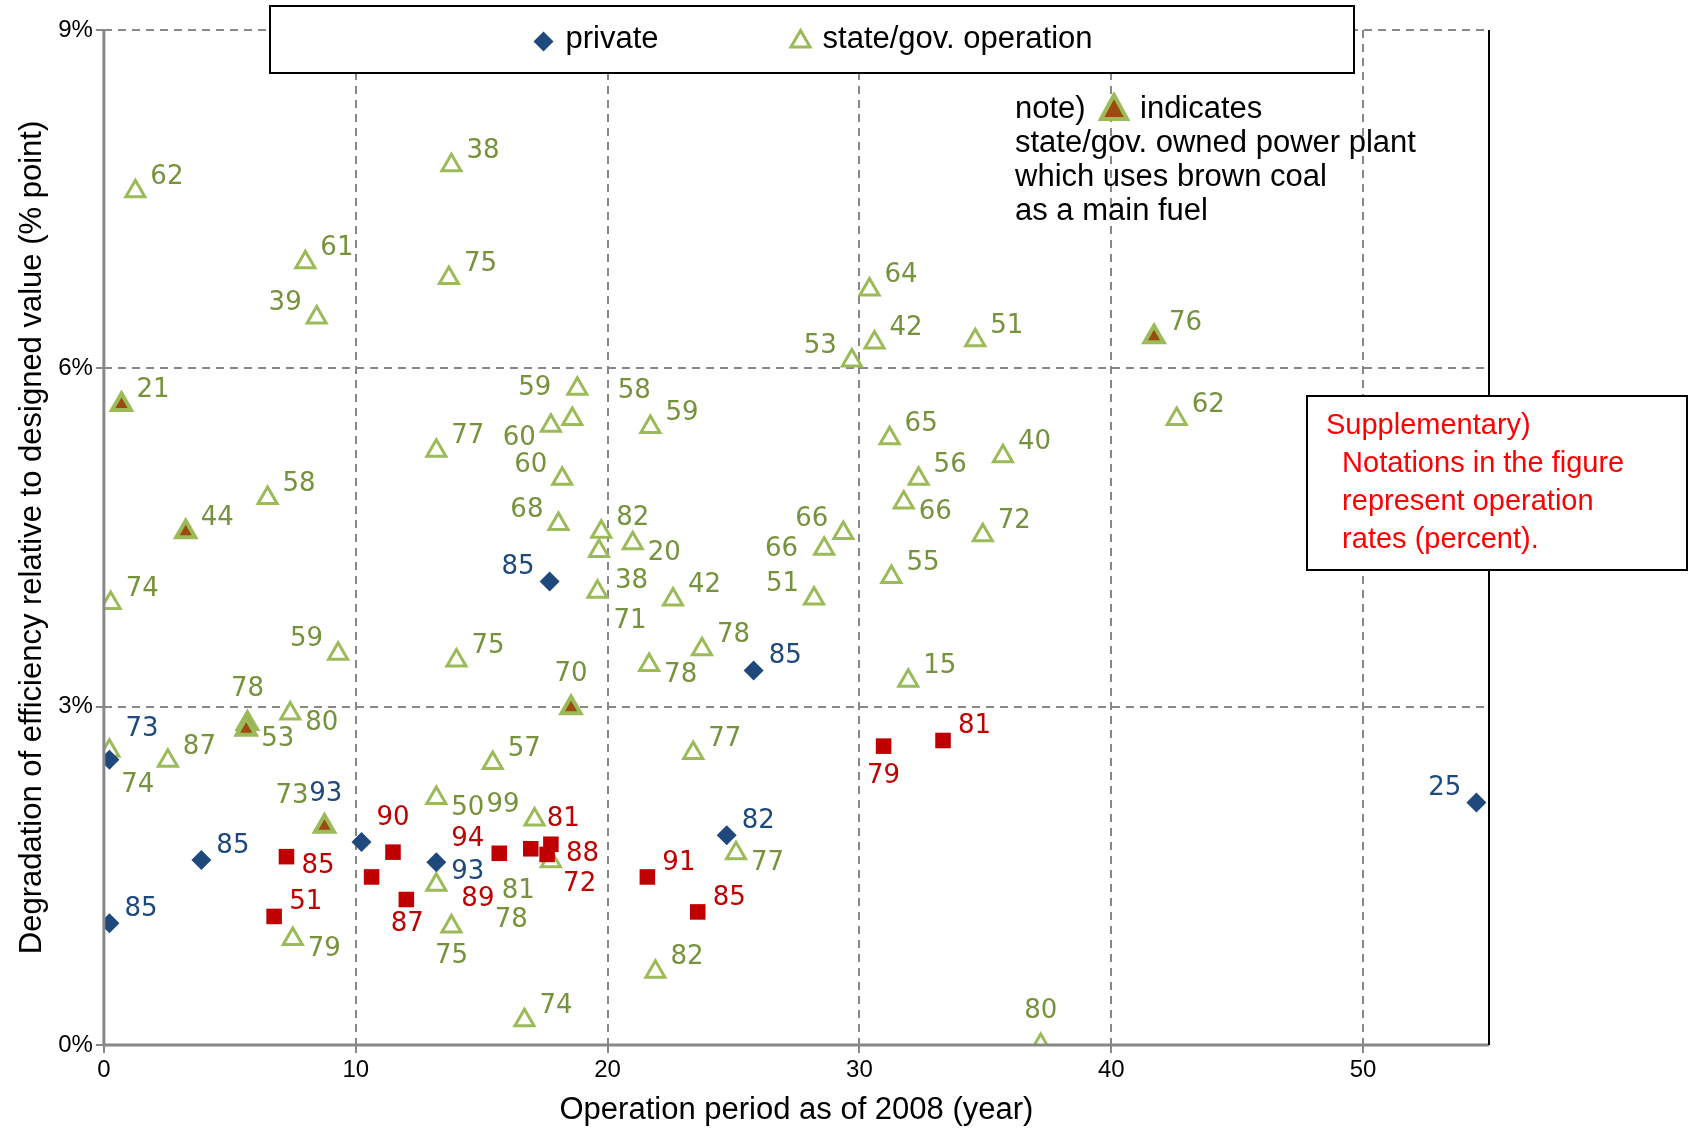 The height and width of the screenshot is (1138, 1689). Describe the element at coordinates (1363, 1069) in the screenshot. I see `x-tick-label: 50` at that location.